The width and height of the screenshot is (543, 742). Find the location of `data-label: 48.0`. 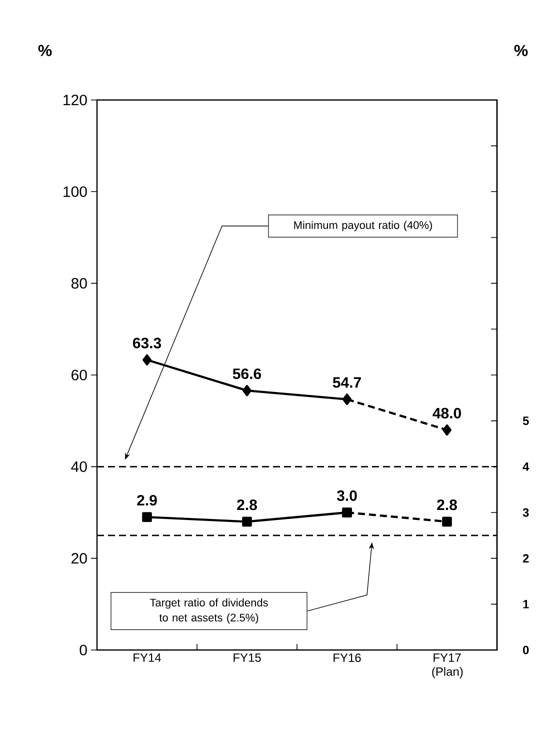

data-label: 48.0 is located at coordinates (446, 413).